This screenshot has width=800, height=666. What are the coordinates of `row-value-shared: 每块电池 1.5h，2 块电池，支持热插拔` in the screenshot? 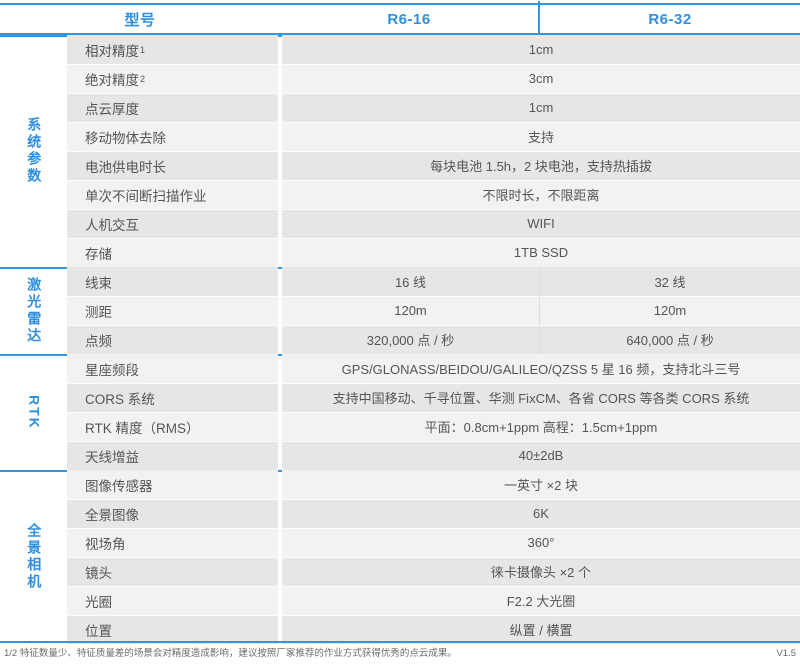 It's located at (541, 165).